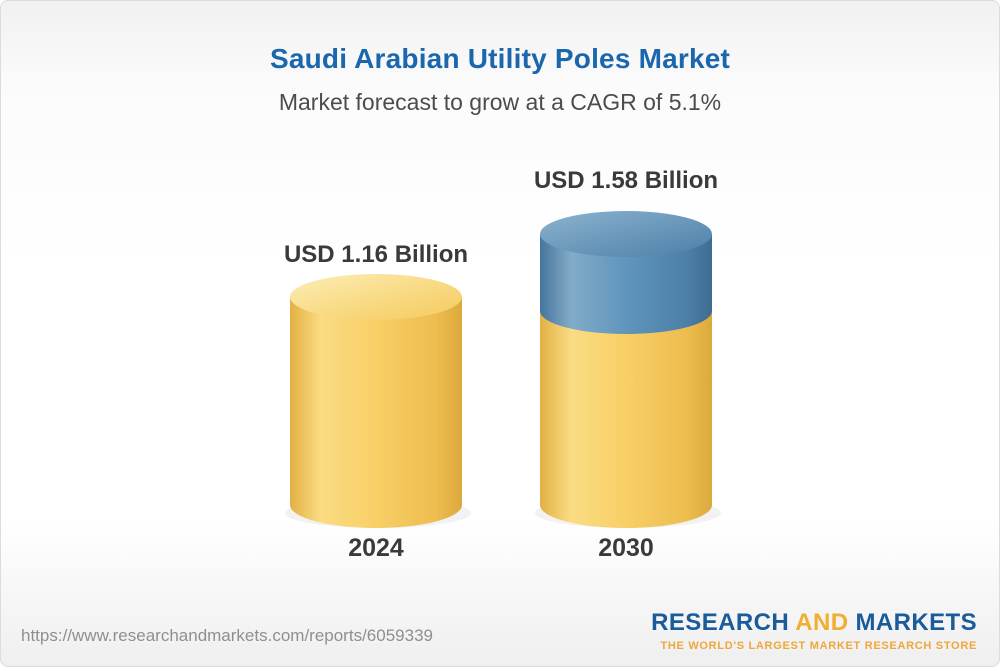 The image size is (1000, 667). I want to click on bar-2024-cylinder, so click(378, 401).